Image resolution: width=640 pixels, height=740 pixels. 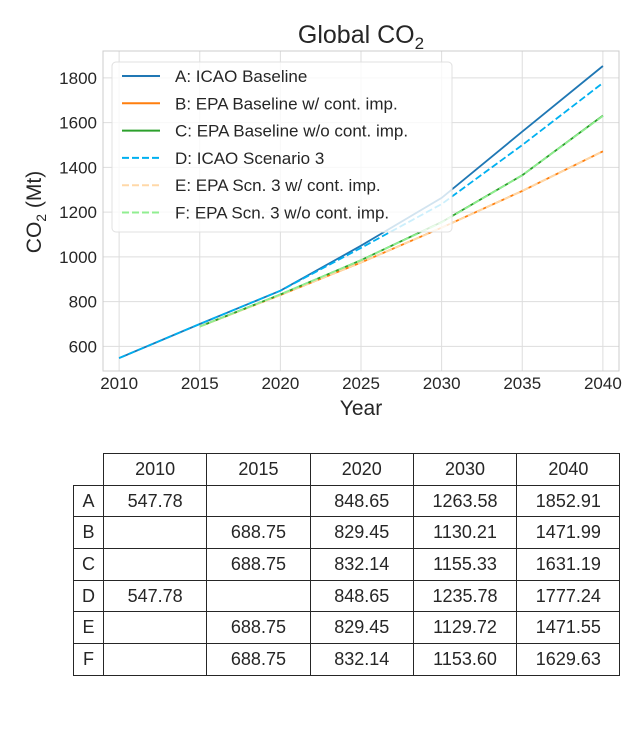 I want to click on legend-label: F: EPA Scn. 3 w/o cont. imp., so click(x=282, y=213).